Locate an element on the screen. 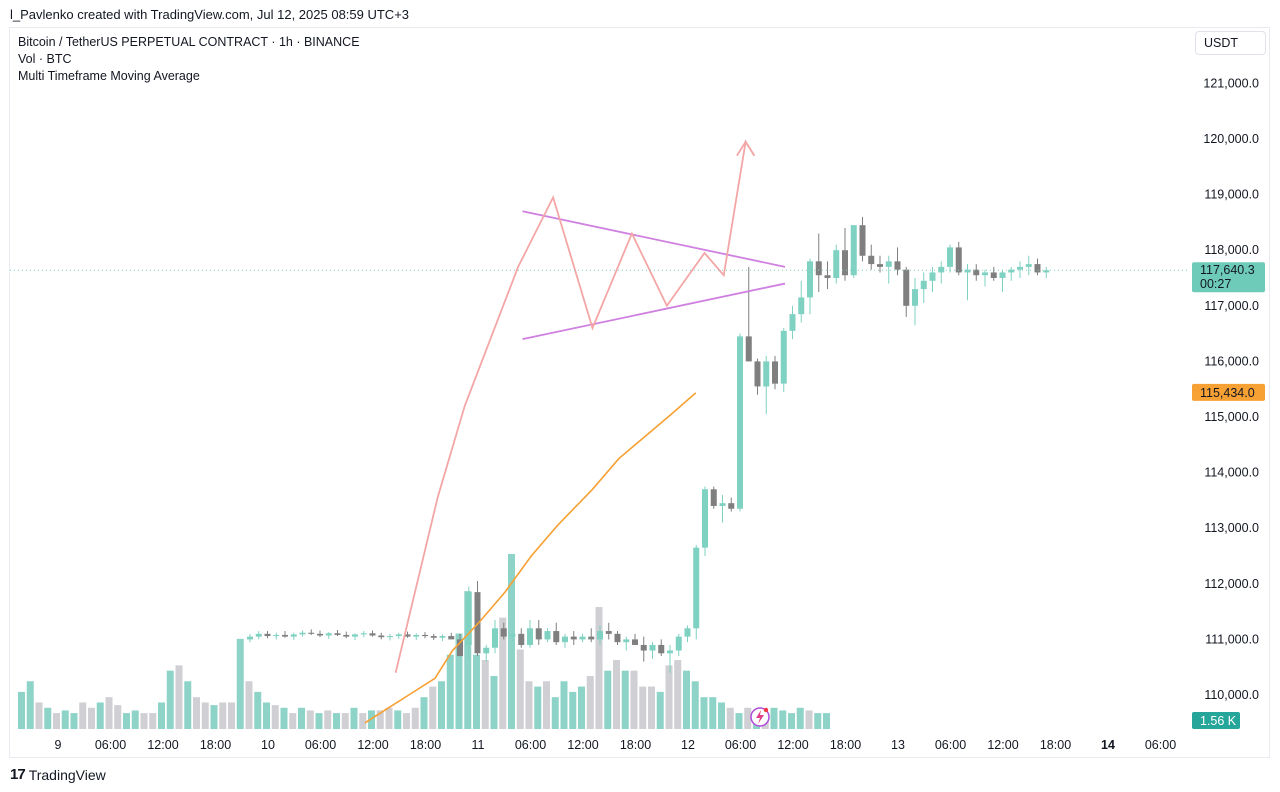  last-price-value: 117,640.3 is located at coordinates (1227, 270).